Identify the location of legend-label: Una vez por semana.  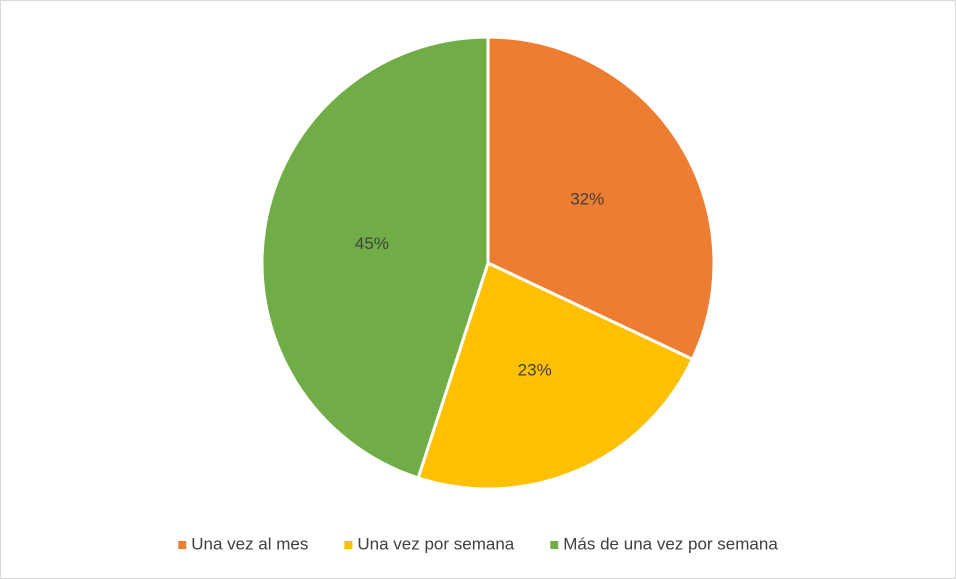
(435, 543).